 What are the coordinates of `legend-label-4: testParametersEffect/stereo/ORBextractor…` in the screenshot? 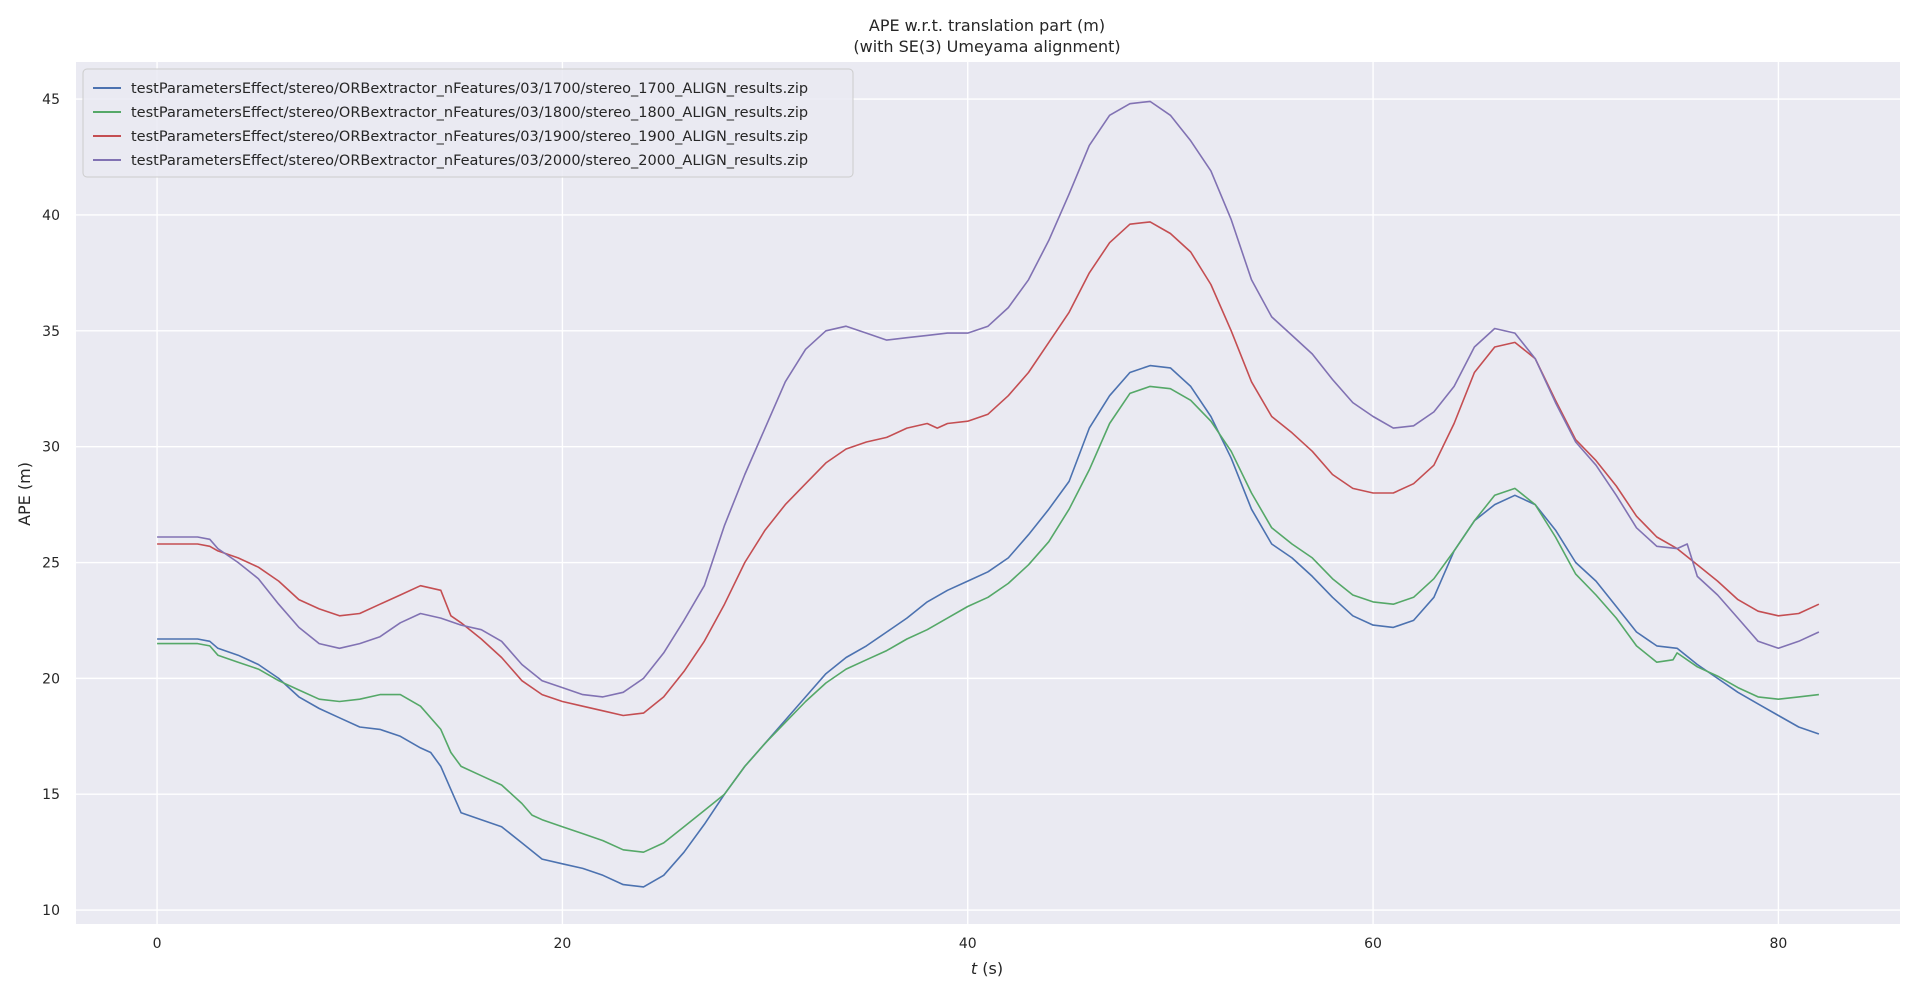 It's located at (469, 161).